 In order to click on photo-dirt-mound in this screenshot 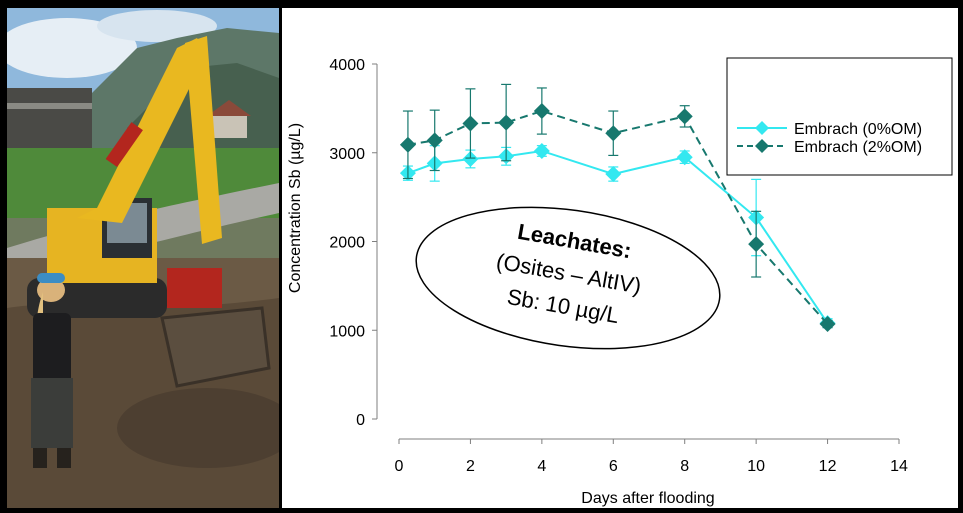, I will do `click(198, 428)`.